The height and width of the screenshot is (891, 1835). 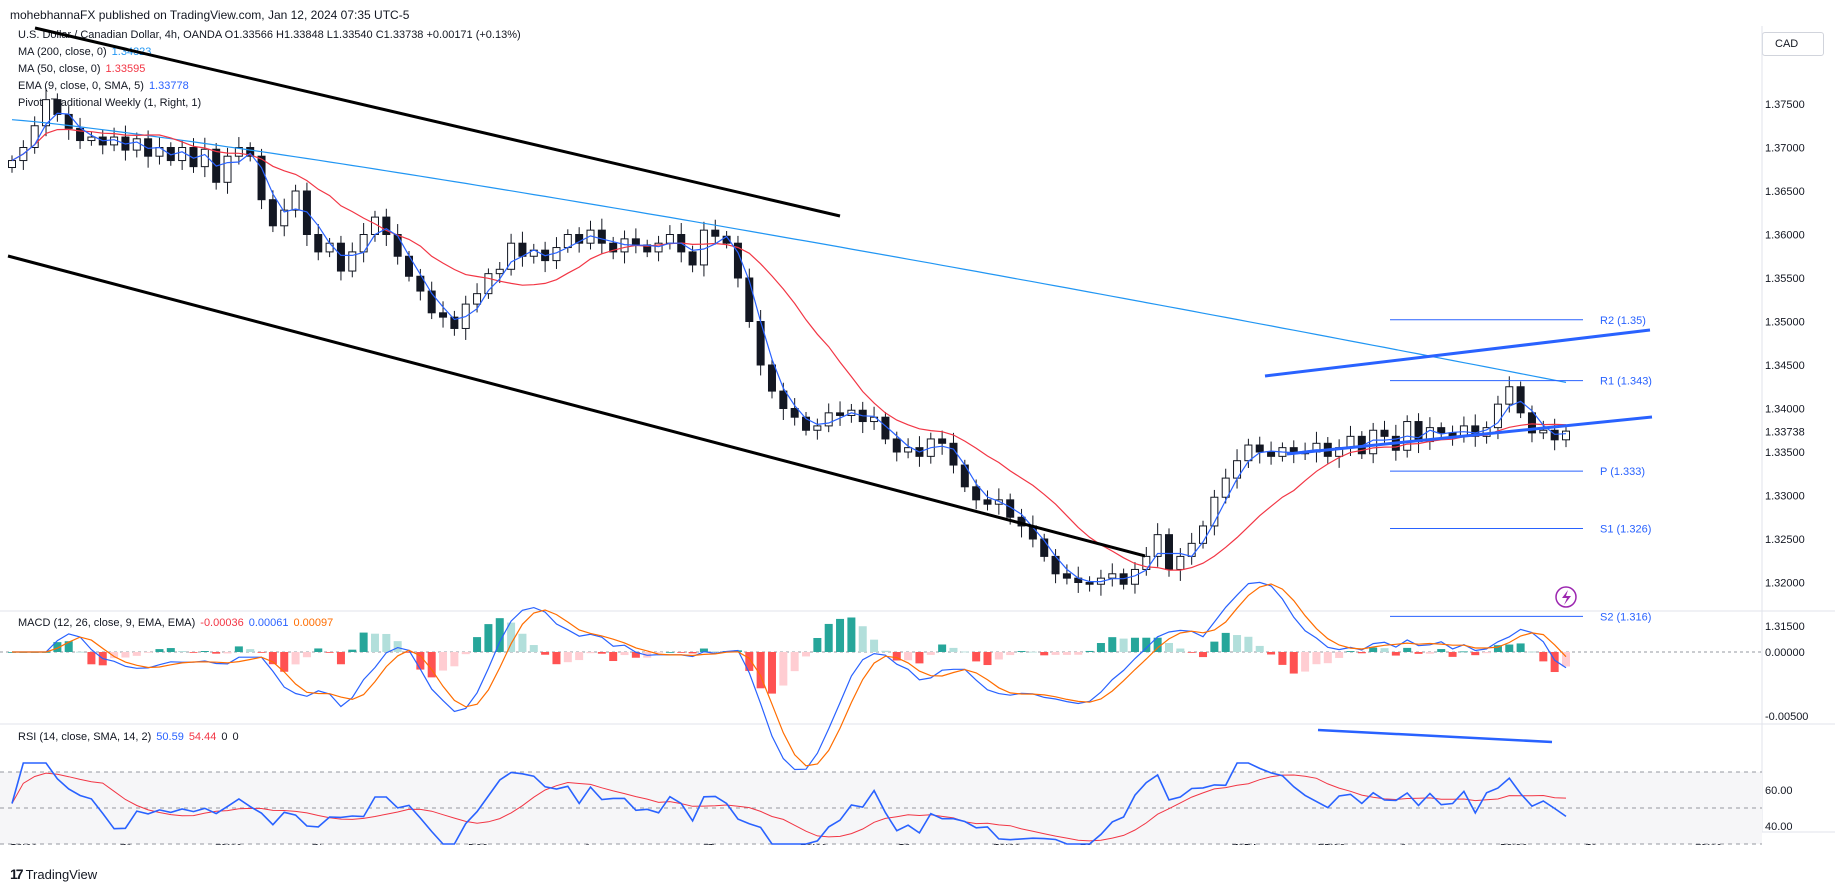 I want to click on rsi-legend: RSI (14, close, SMA, 14, 2) 50.59 54.44 0 0, so click(x=128, y=737).